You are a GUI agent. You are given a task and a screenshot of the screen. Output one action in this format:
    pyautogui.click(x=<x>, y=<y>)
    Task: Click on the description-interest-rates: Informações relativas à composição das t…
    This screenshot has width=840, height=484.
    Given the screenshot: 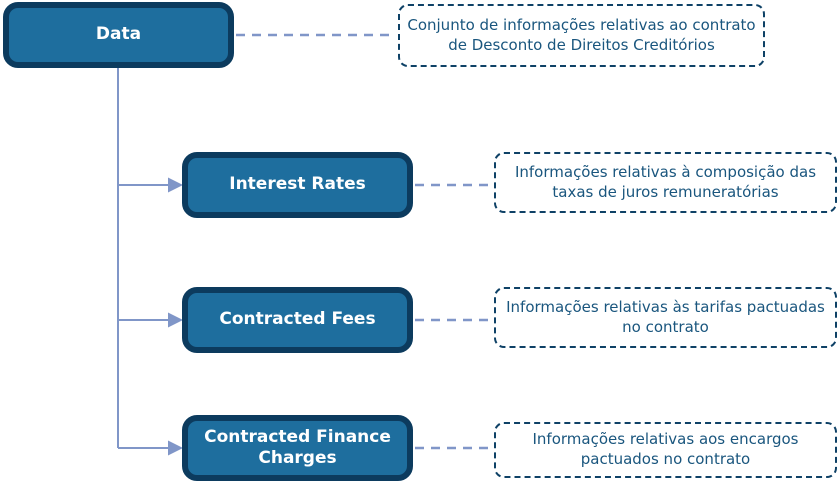 What is the action you would take?
    pyautogui.click(x=665, y=182)
    